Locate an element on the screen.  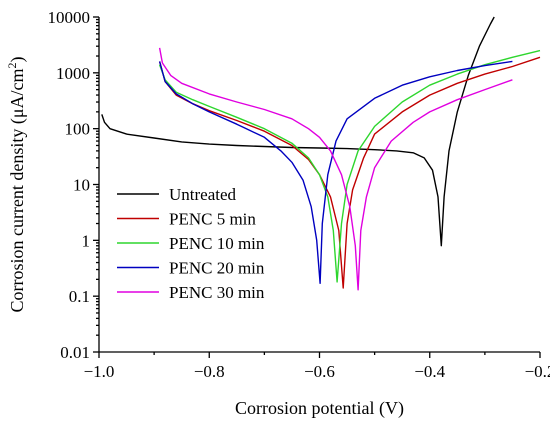
legend-label-3: PENC 20 min is located at coordinates (217, 268).